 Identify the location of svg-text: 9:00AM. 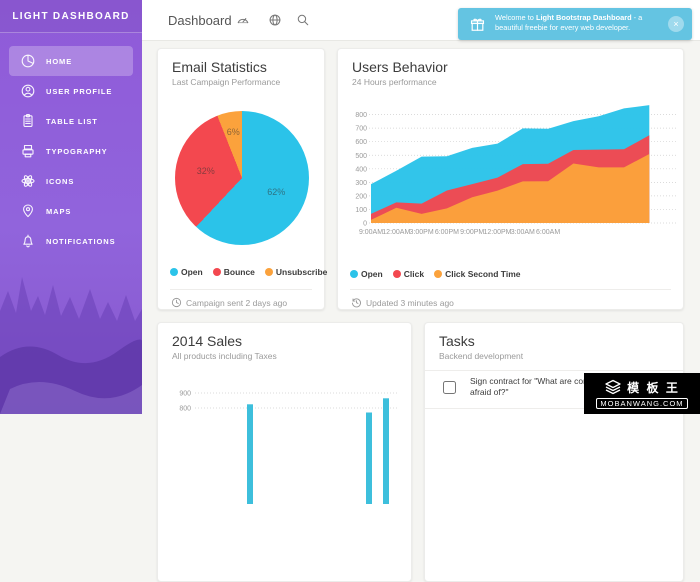
(371, 232).